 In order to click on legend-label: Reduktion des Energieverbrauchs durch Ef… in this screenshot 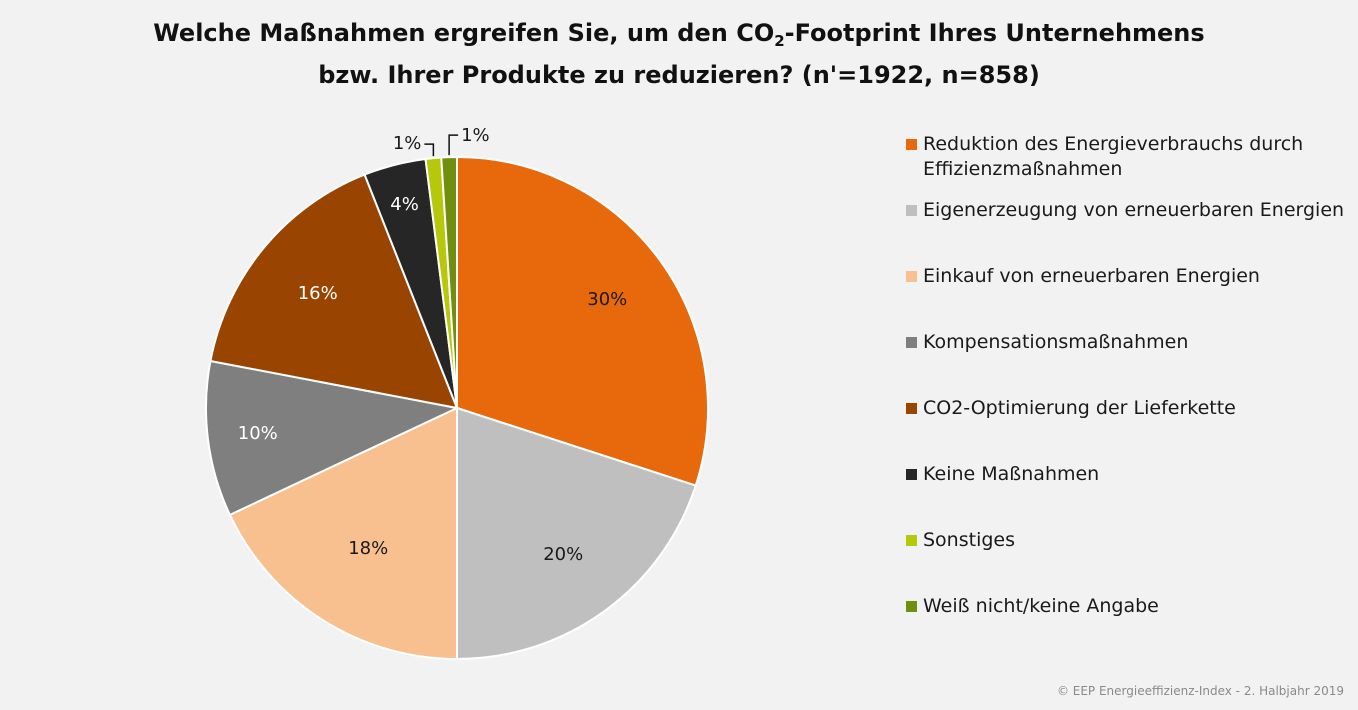, I will do `click(1113, 156)`.